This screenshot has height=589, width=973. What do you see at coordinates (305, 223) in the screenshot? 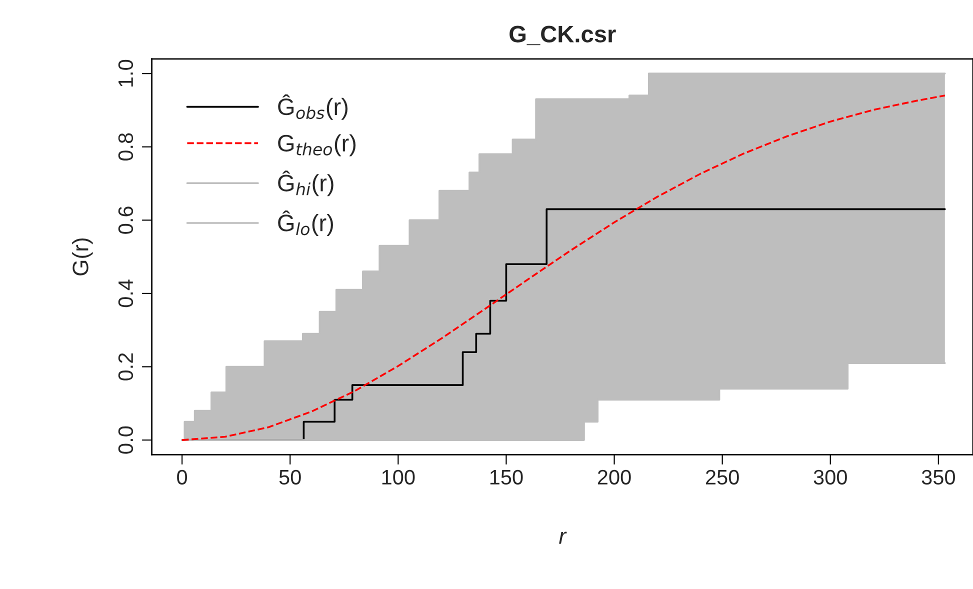
I see `legend-label: Ĝ$_{lo}$(r)` at bounding box center [305, 223].